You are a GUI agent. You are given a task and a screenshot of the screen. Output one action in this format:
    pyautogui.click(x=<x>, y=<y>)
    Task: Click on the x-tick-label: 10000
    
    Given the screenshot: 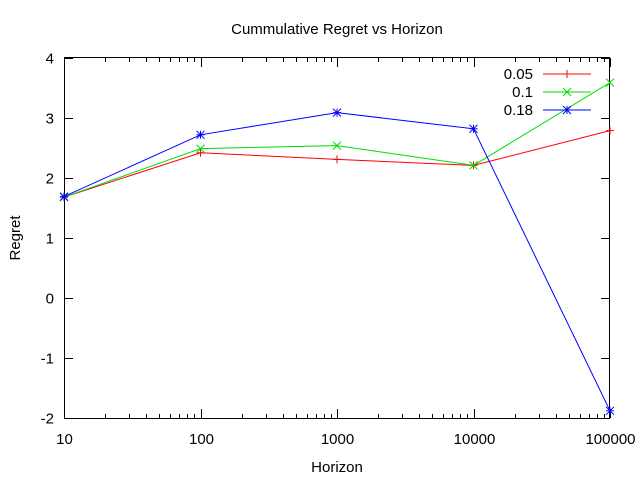 What is the action you would take?
    pyautogui.click(x=475, y=439)
    